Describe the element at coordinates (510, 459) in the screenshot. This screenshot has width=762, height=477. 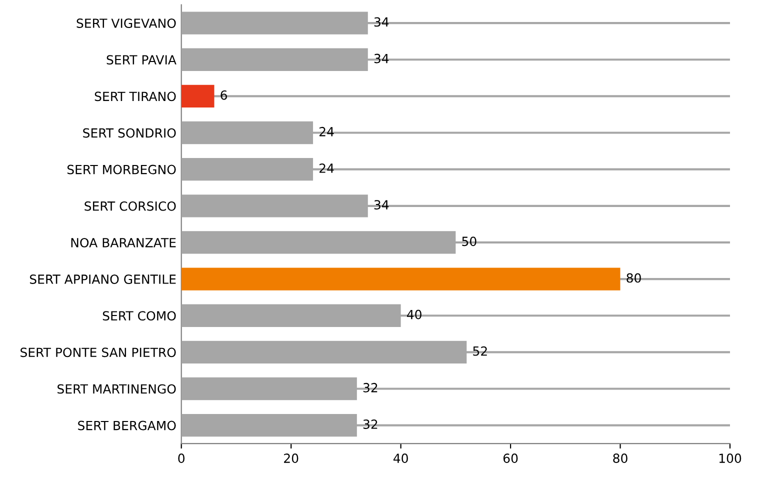
I see `x-tick-label: 60` at that location.